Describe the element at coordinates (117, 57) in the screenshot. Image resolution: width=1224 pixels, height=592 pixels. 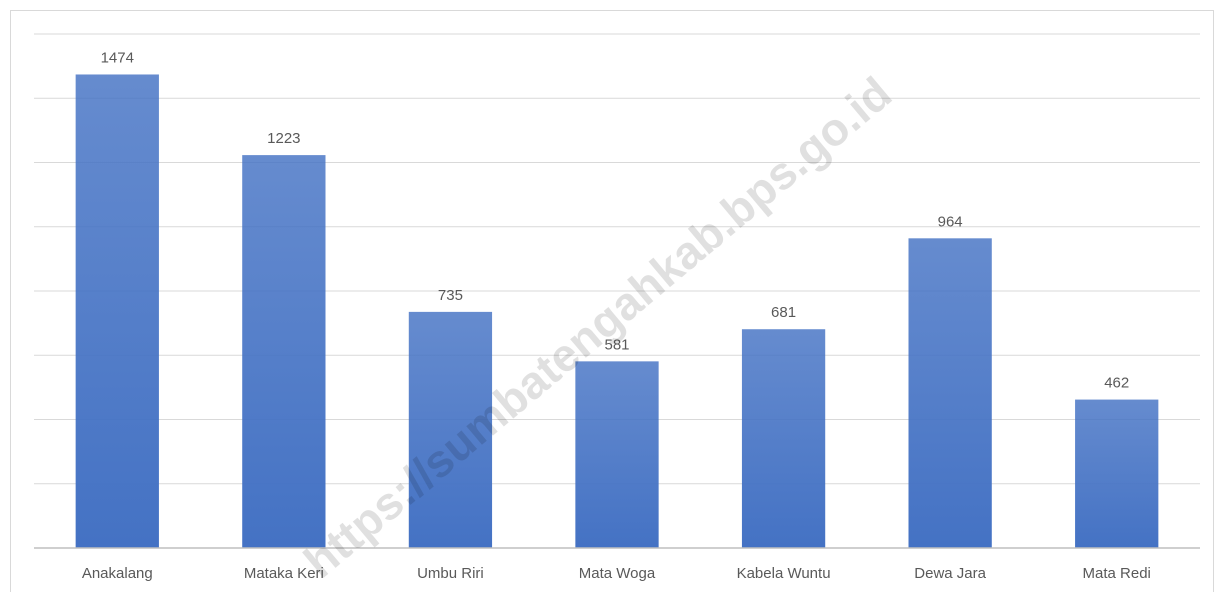
I see `value-label: 1474` at that location.